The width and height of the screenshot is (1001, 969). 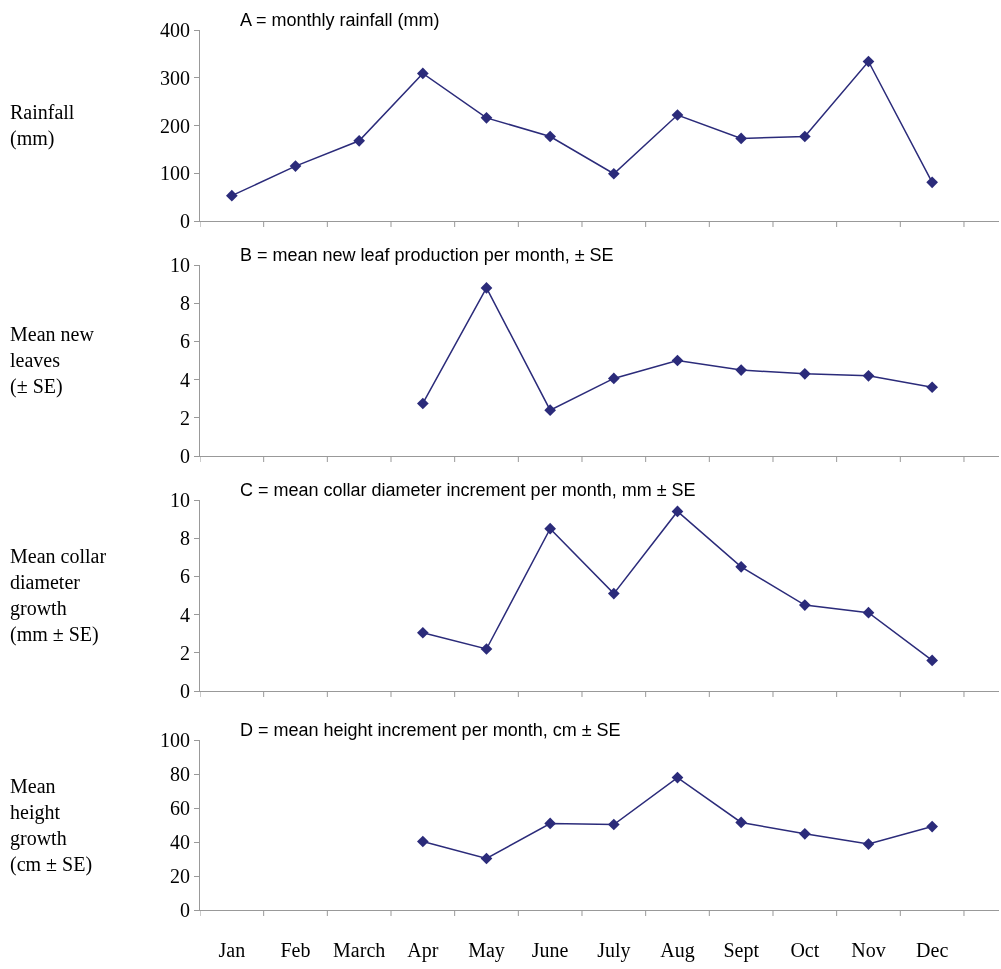 I want to click on y-tick-label: 80, so click(x=180, y=774).